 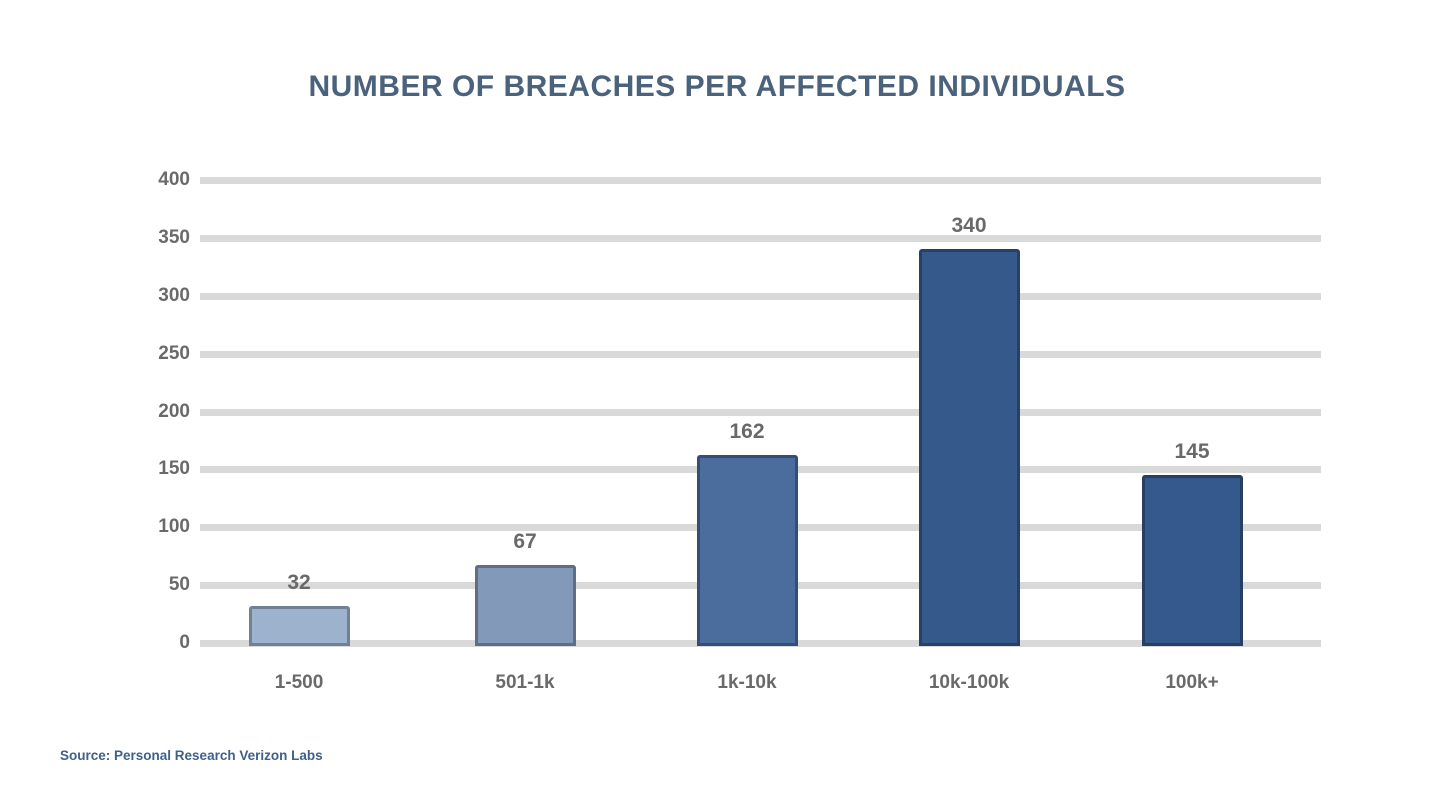 I want to click on x-axis-category-label: 1k-10k, so click(x=747, y=682).